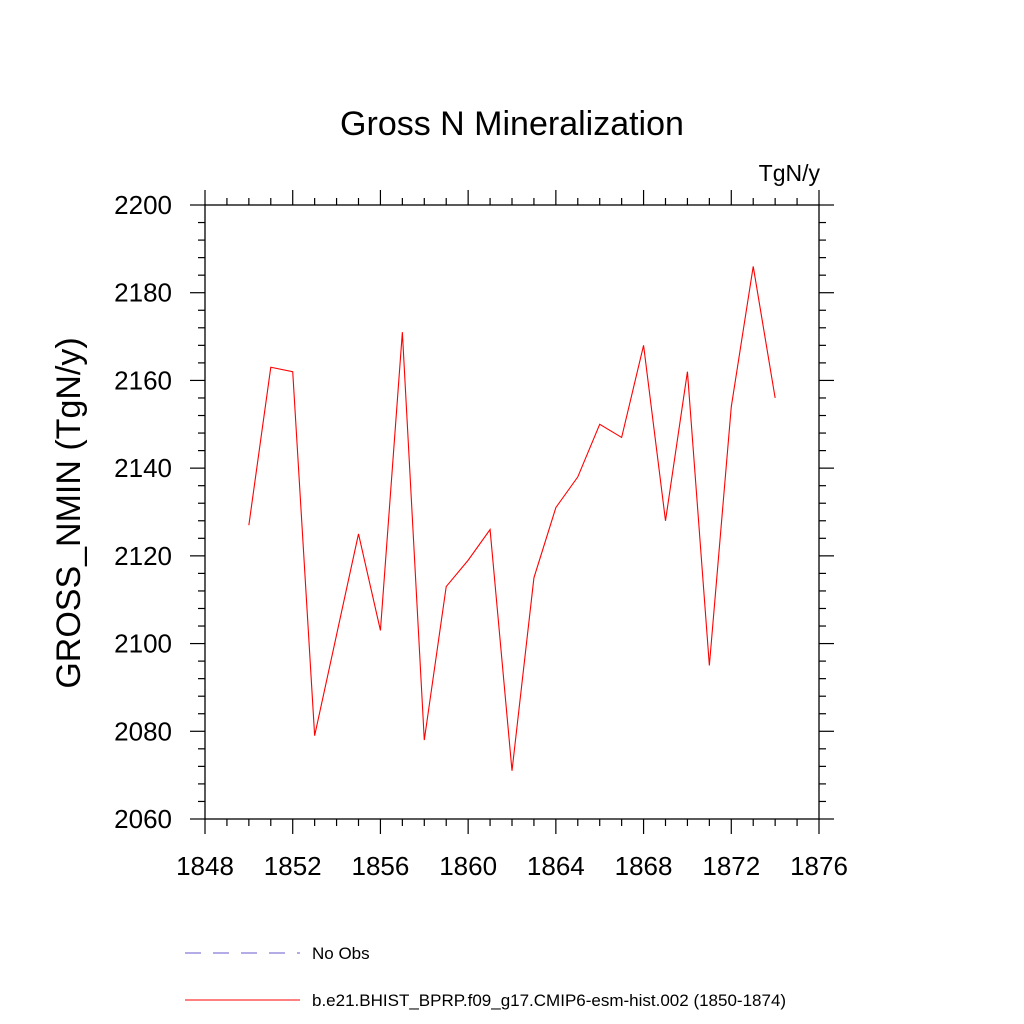 The image size is (1024, 1024). Describe the element at coordinates (205, 866) in the screenshot. I see `x-tick-label: 1848` at that location.